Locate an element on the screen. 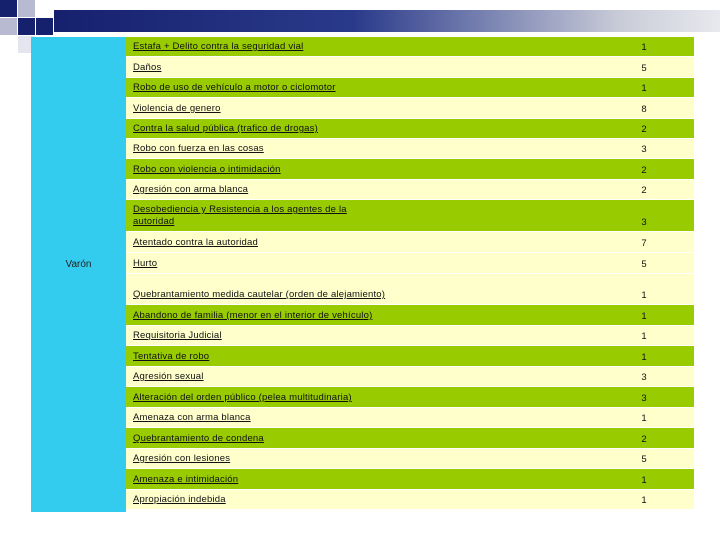 Image resolution: width=720 pixels, height=540 pixels. table-row: Hurto 5 is located at coordinates (410, 263).